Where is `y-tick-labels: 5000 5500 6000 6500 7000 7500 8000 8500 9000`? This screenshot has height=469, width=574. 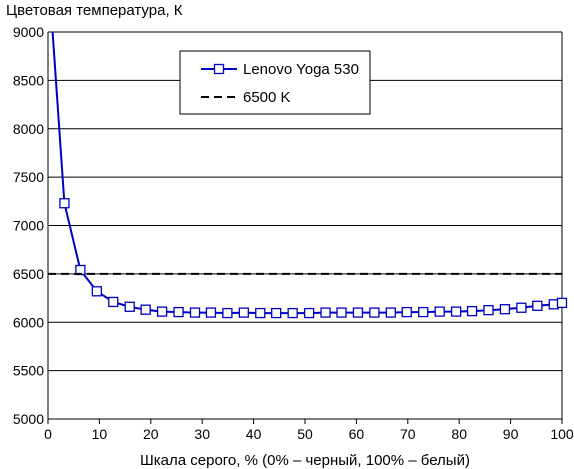
y-tick-labels: 5000 5500 6000 6500 7000 7500 8000 8500 9000 is located at coordinates (28, 225).